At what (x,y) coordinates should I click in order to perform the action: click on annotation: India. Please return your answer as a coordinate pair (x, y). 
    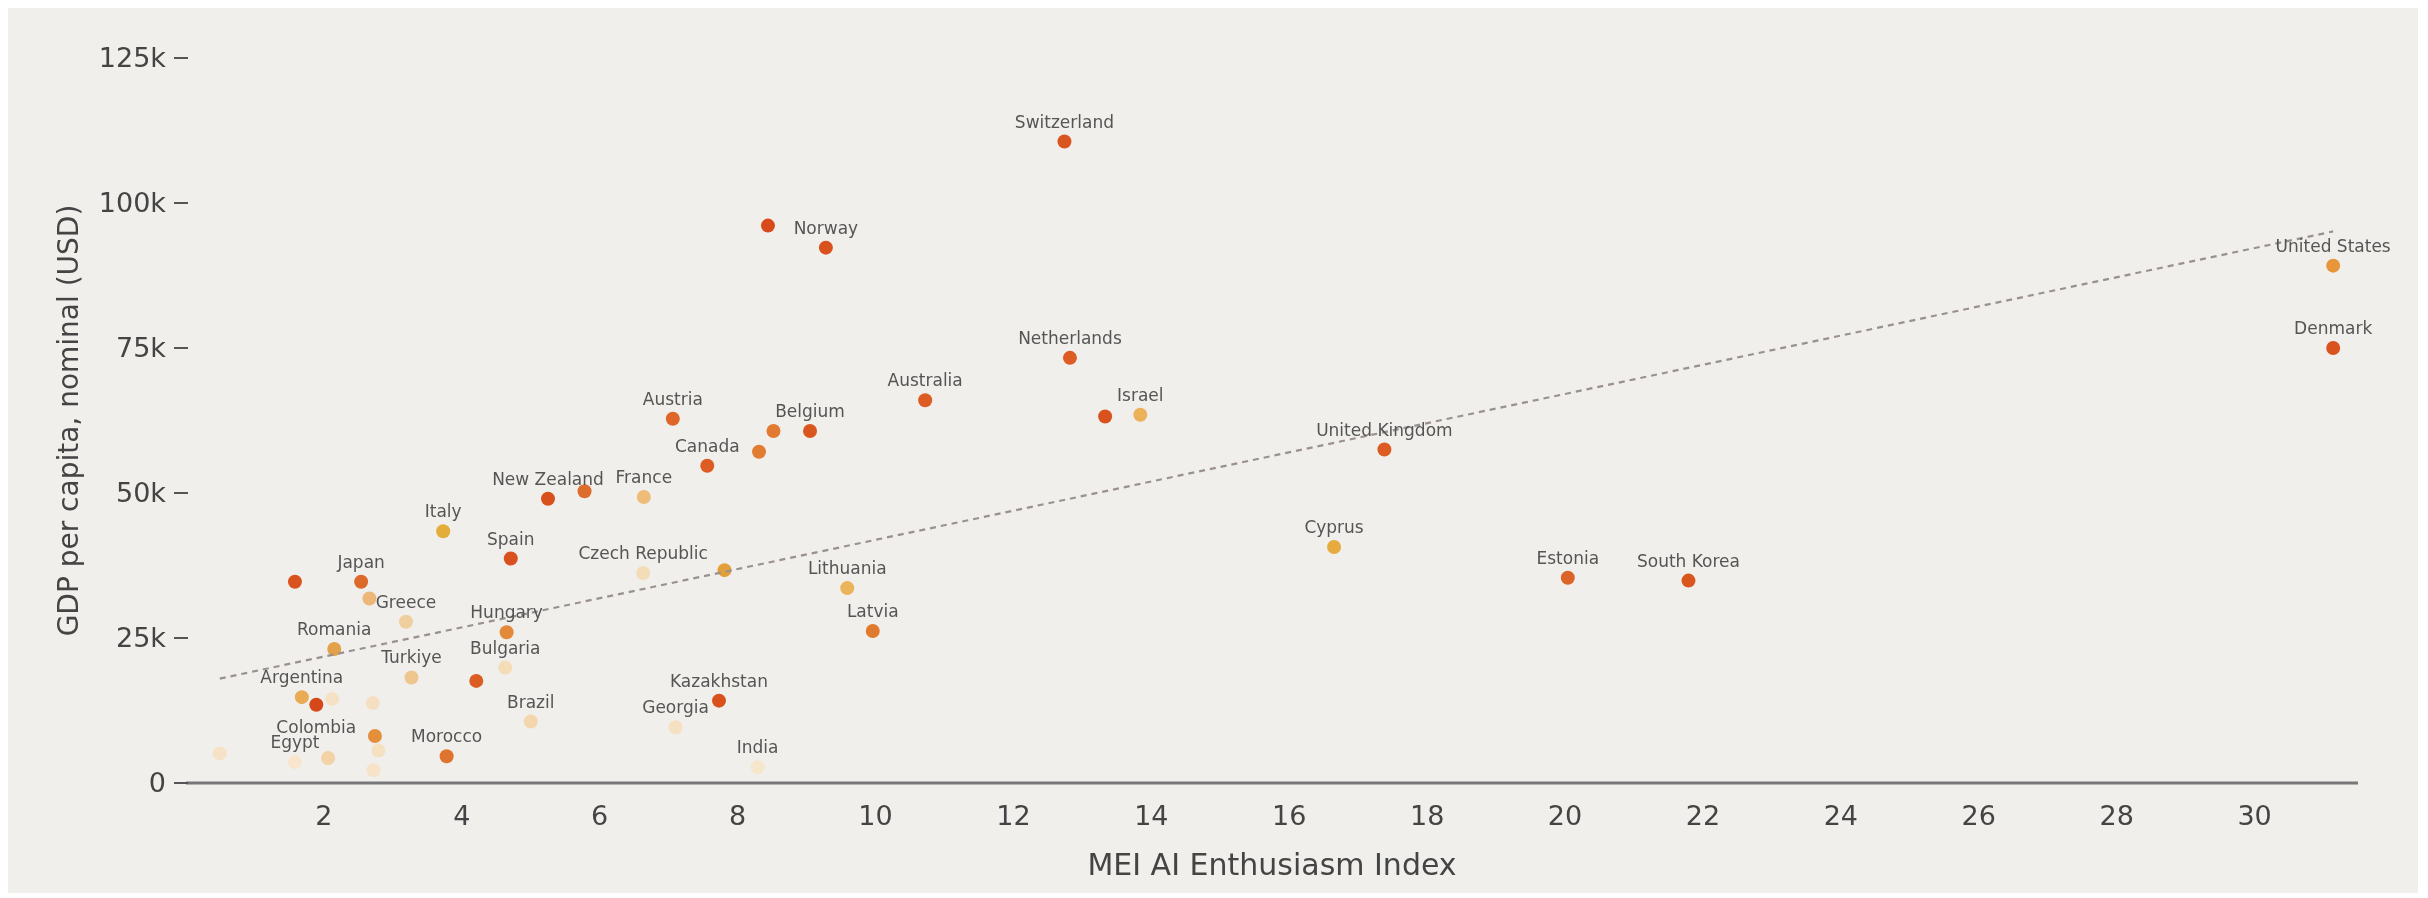
    Looking at the image, I should click on (757, 747).